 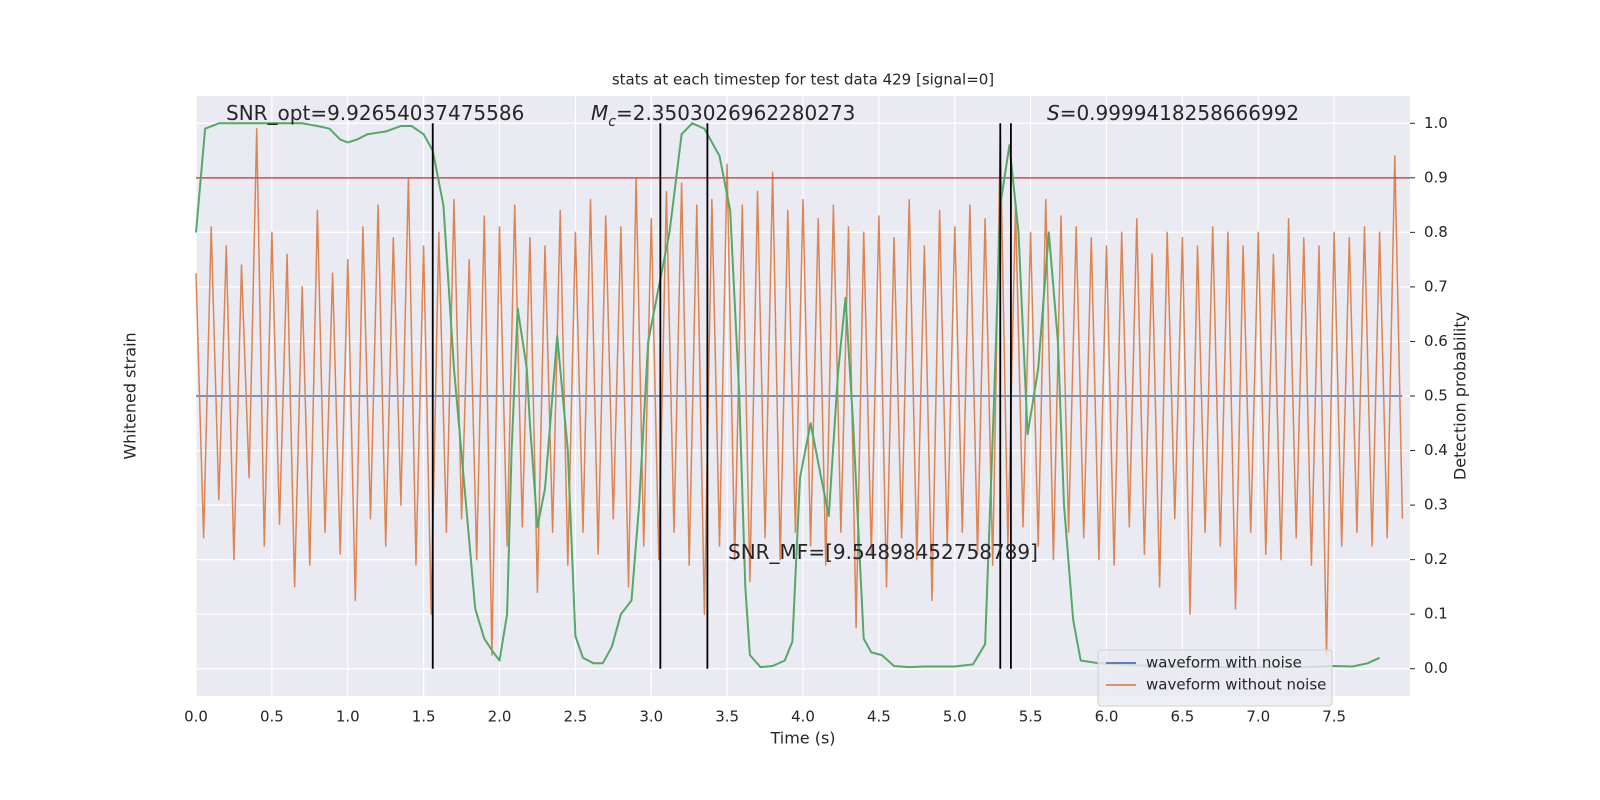 What do you see at coordinates (1436, 286) in the screenshot?
I see `y2-tick-label: 0.7` at bounding box center [1436, 286].